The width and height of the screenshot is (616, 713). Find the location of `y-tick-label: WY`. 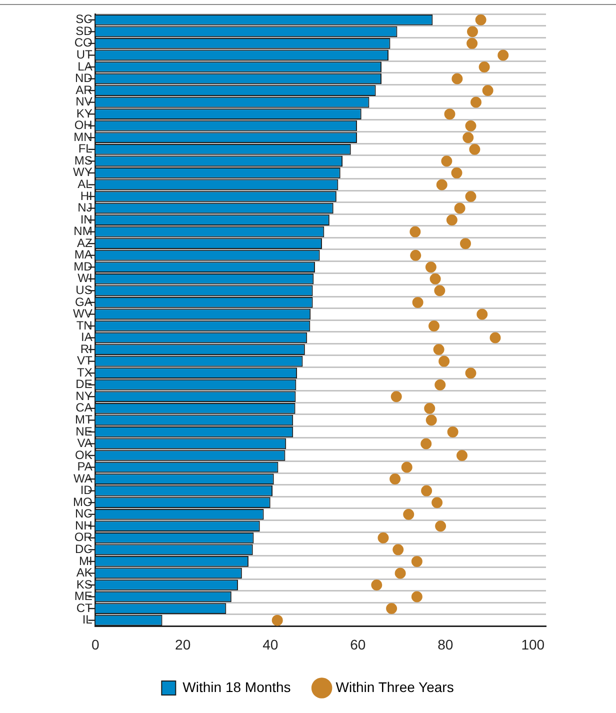

y-tick-label: WY is located at coordinates (82, 172).